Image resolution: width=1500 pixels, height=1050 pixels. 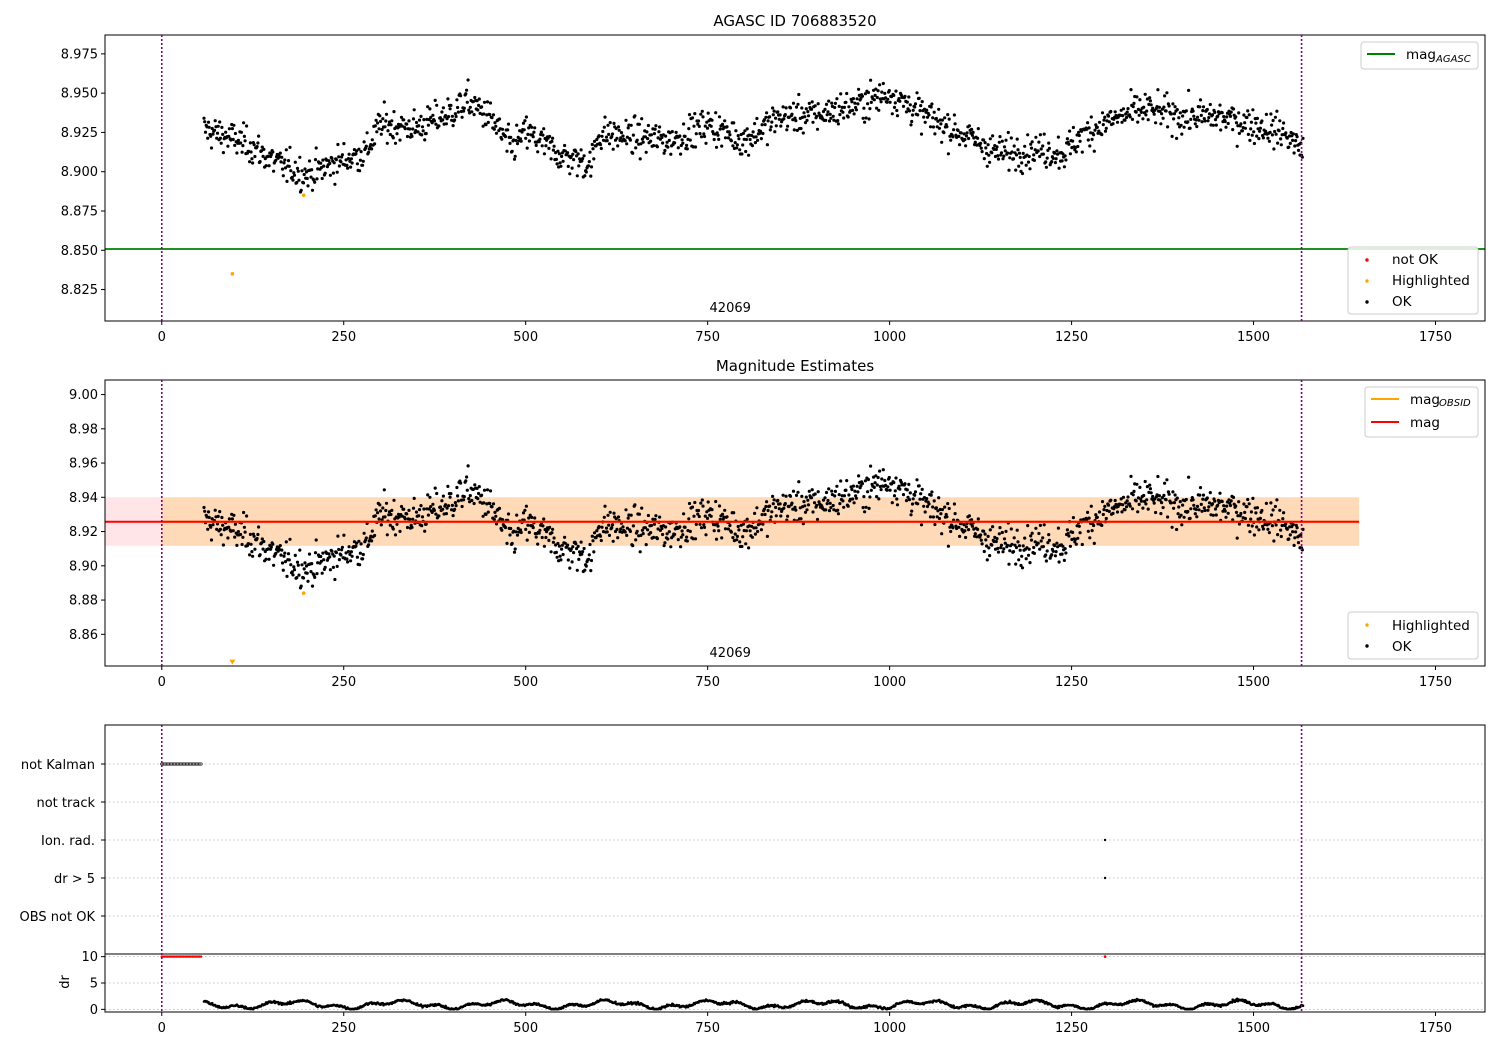 I want to click on estimates-obsid-label: 42069, so click(x=730, y=653).